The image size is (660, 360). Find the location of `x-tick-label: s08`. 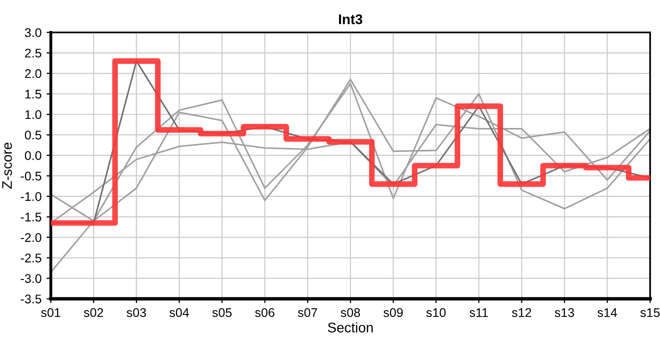

x-tick-label: s08 is located at coordinates (350, 313).